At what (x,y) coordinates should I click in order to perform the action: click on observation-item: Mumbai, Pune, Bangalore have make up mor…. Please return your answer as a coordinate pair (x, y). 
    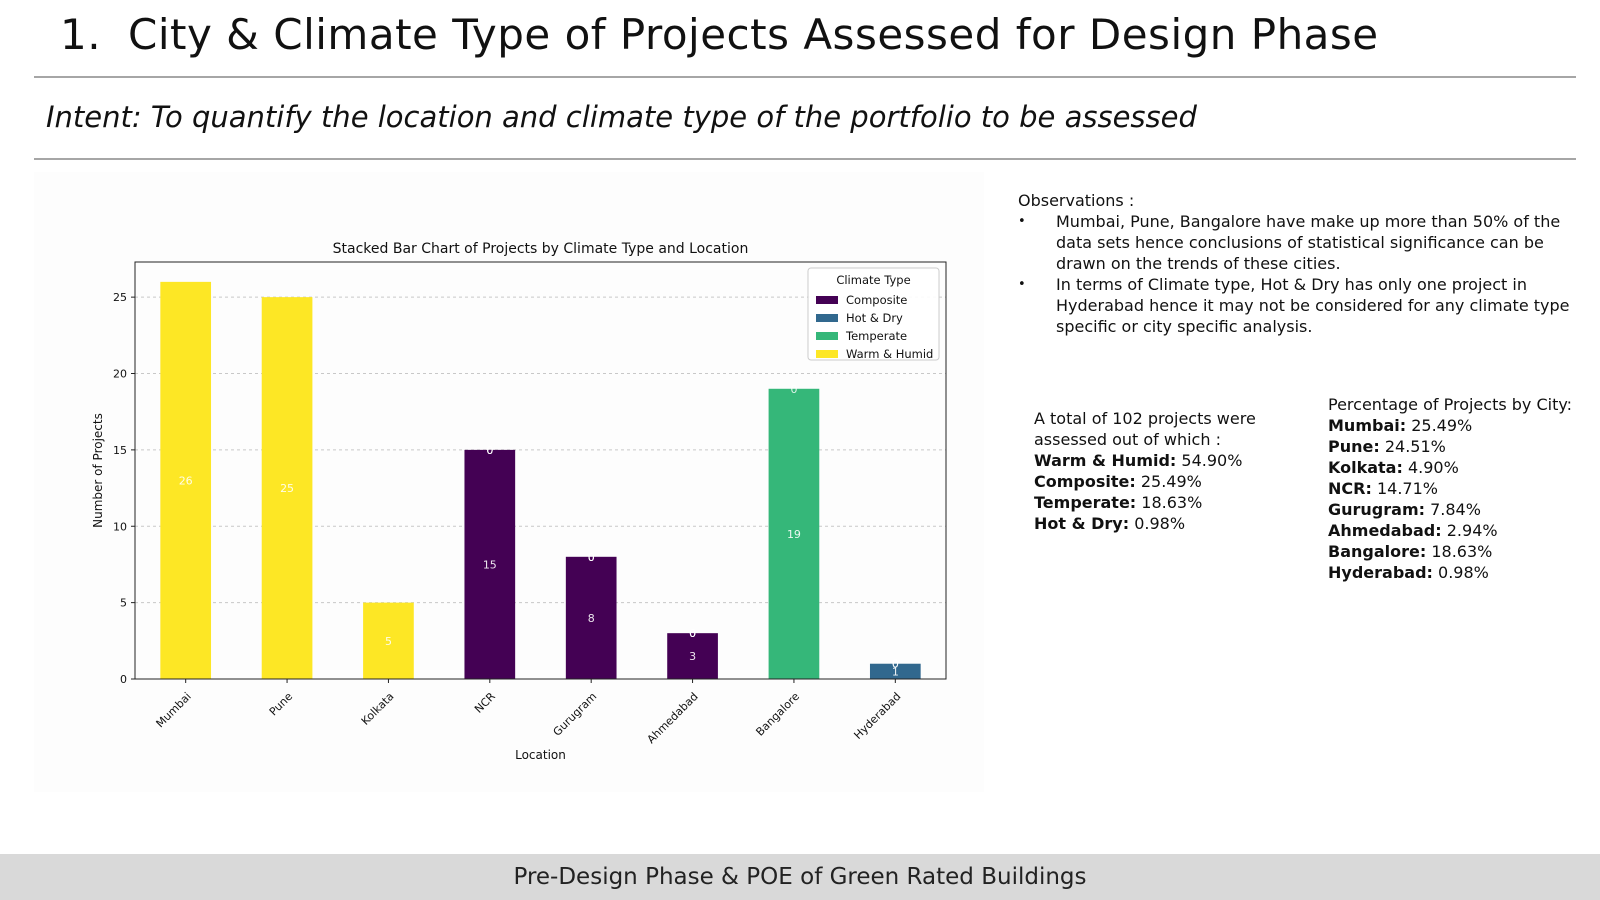
    Looking at the image, I should click on (1298, 242).